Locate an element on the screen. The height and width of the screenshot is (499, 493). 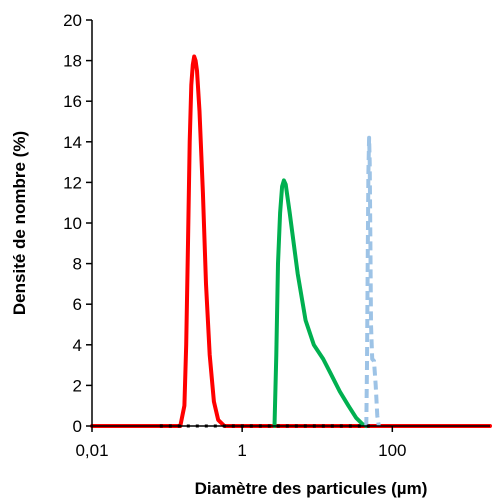
y-tick-label: 18 is located at coordinates (72, 61).